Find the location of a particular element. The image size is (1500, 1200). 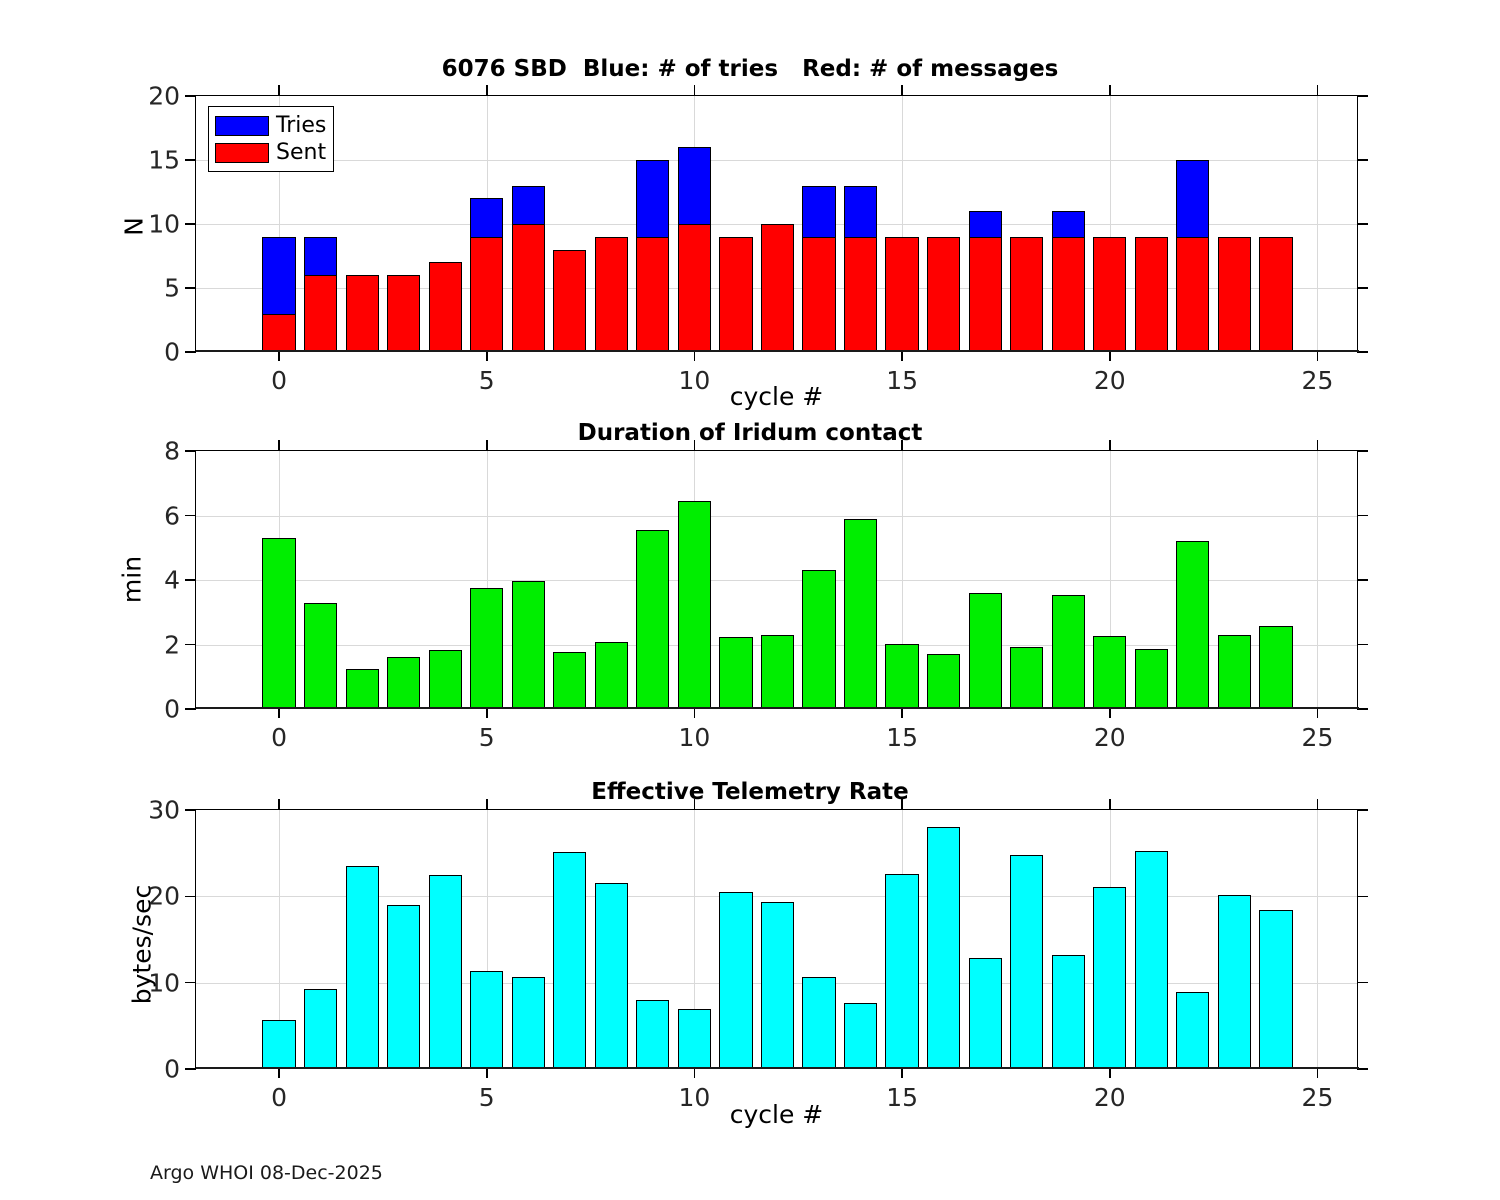

legend-panel1: Tries Sent is located at coordinates (271, 139).